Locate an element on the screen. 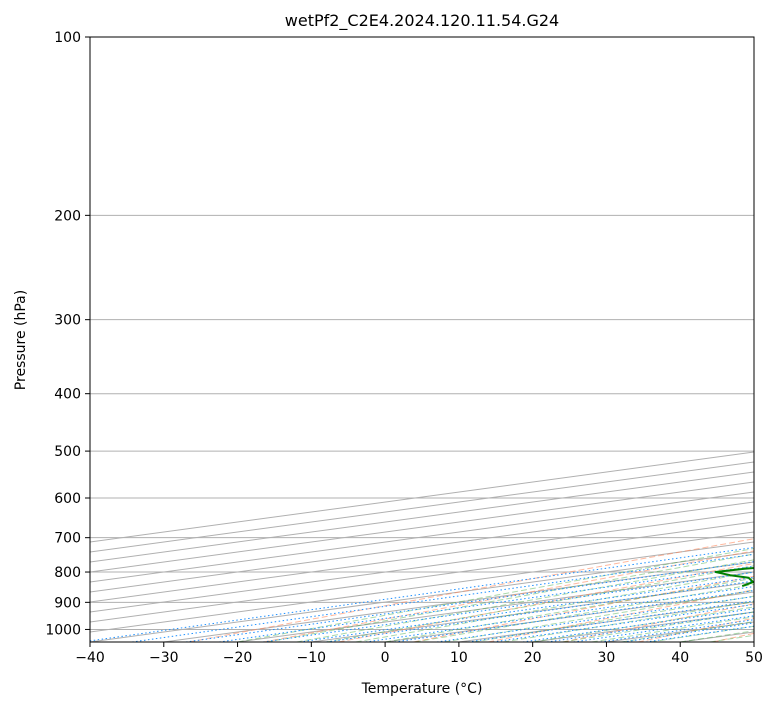 The image size is (775, 708). y-tick-label: 500 is located at coordinates (67, 452).